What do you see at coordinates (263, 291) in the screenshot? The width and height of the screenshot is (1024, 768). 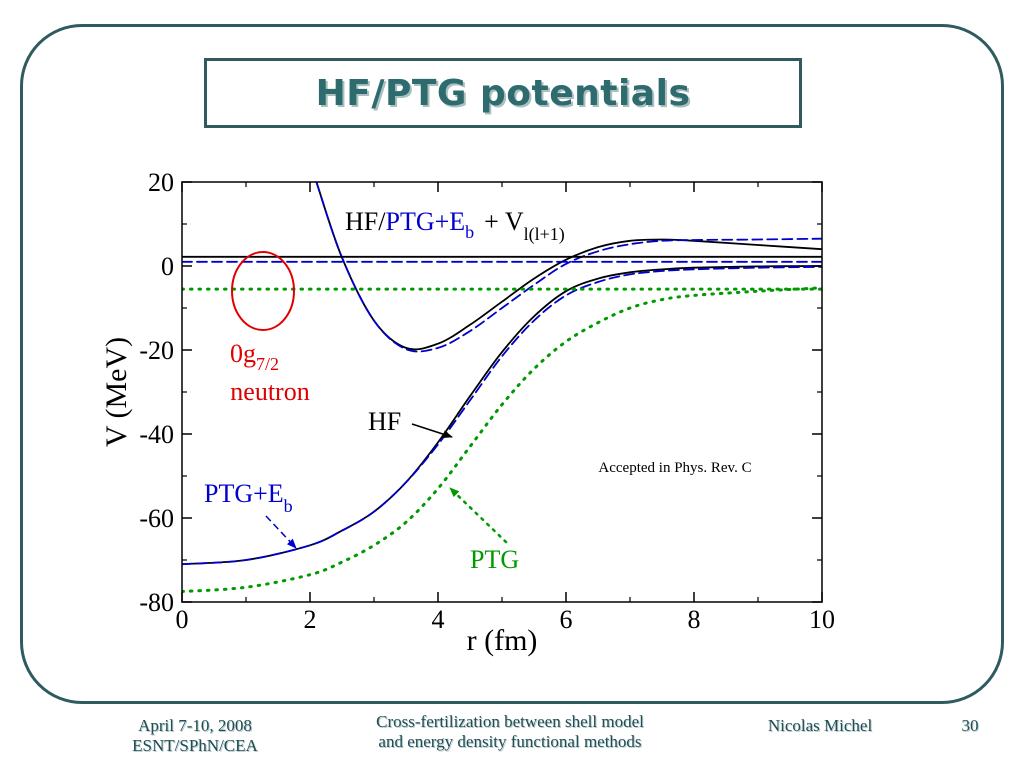 I see `state-circle` at bounding box center [263, 291].